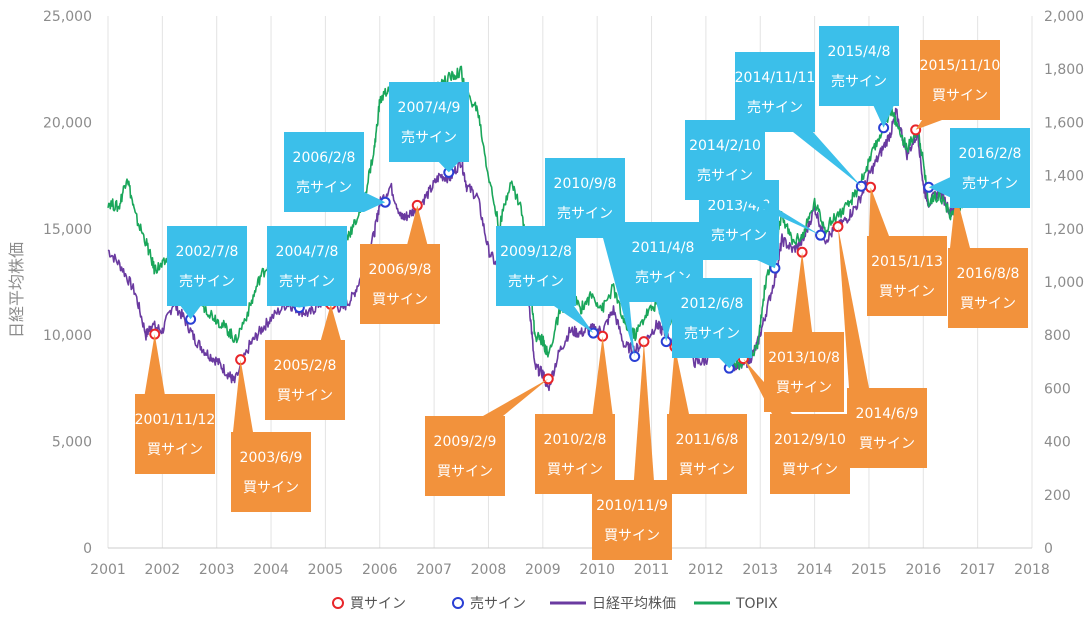 This screenshot has height=621, width=1088. Describe the element at coordinates (756, 604) in the screenshot. I see `legend-label: TOPIX` at that location.